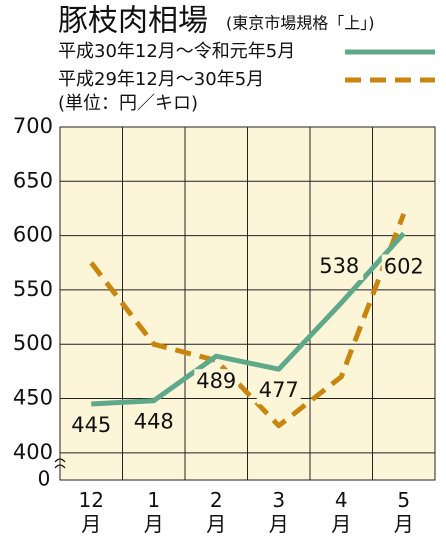  I want to click on y-tick-label: 450, so click(33, 398).